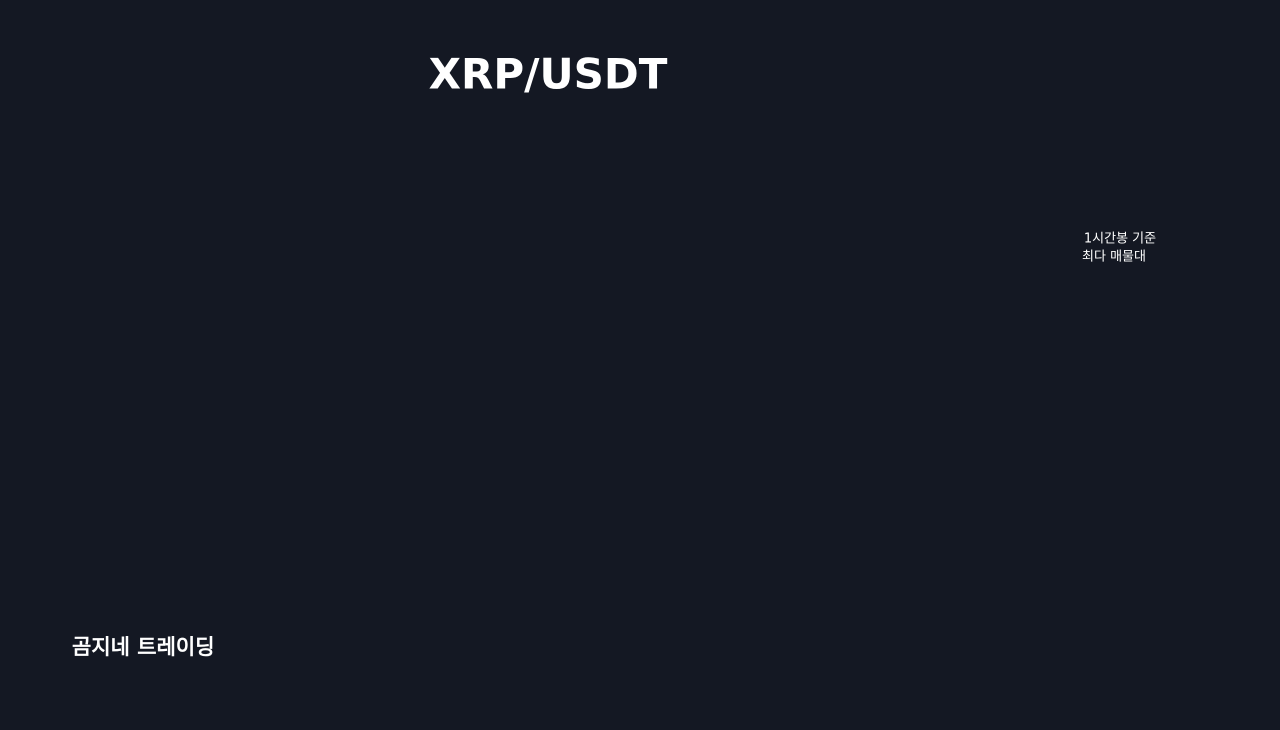 The image size is (1280, 730). I want to click on chart-title: XRP/USDT, so click(548, 74).